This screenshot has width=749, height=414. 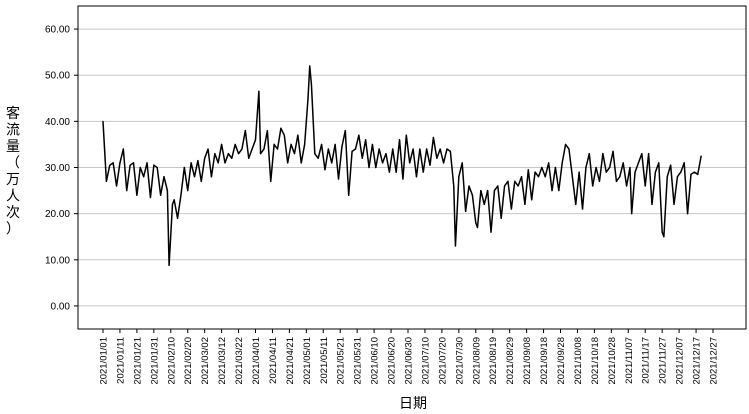 What do you see at coordinates (714, 361) in the screenshot?
I see `x-tick-label: 2021/12/27` at bounding box center [714, 361].